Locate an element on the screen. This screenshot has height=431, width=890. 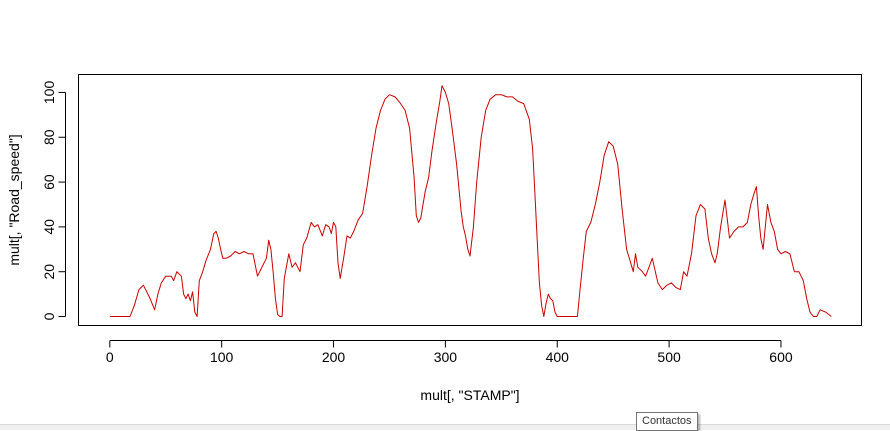
x-axis: 0 100 200 300 400 500 600 is located at coordinates (449, 352).